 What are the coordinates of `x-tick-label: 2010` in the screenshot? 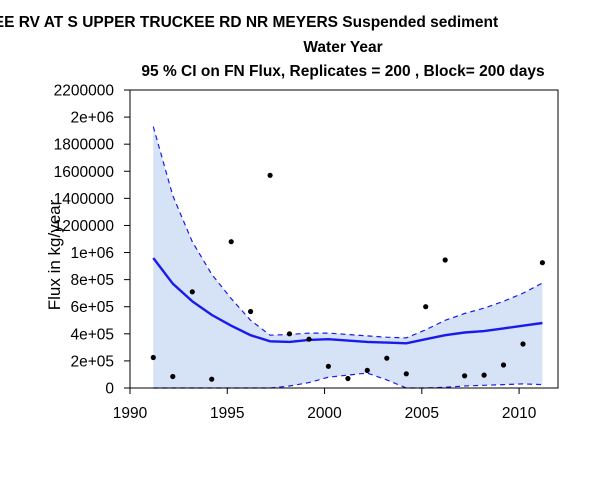 It's located at (519, 413).